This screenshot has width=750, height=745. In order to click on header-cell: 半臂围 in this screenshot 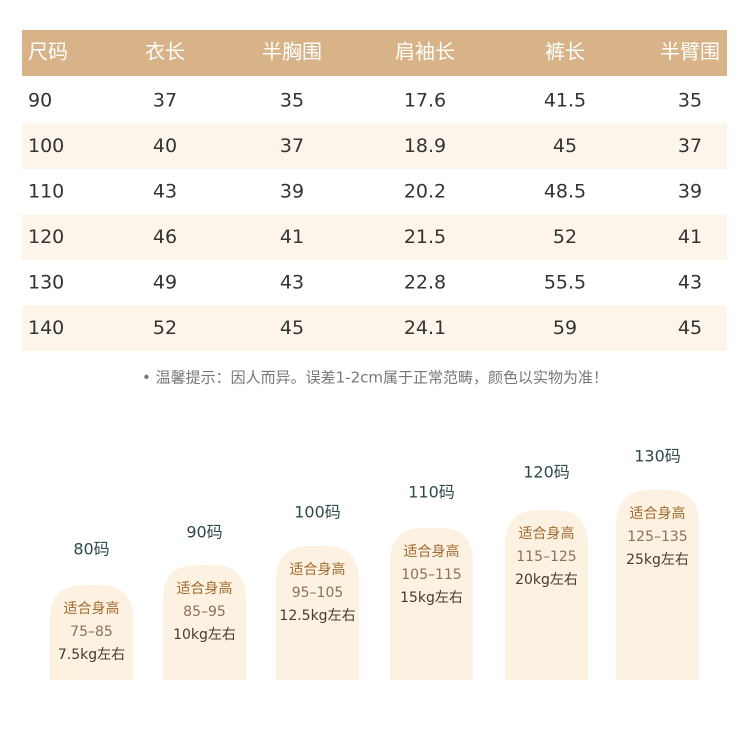, I will do `click(690, 52)`.